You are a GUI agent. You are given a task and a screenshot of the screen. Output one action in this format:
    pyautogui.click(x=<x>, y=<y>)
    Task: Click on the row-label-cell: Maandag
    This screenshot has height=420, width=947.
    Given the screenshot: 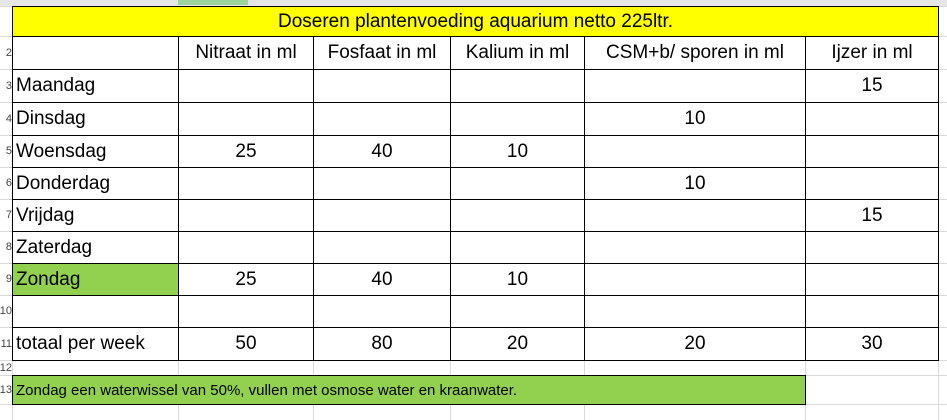 What is the action you would take?
    pyautogui.click(x=95, y=86)
    